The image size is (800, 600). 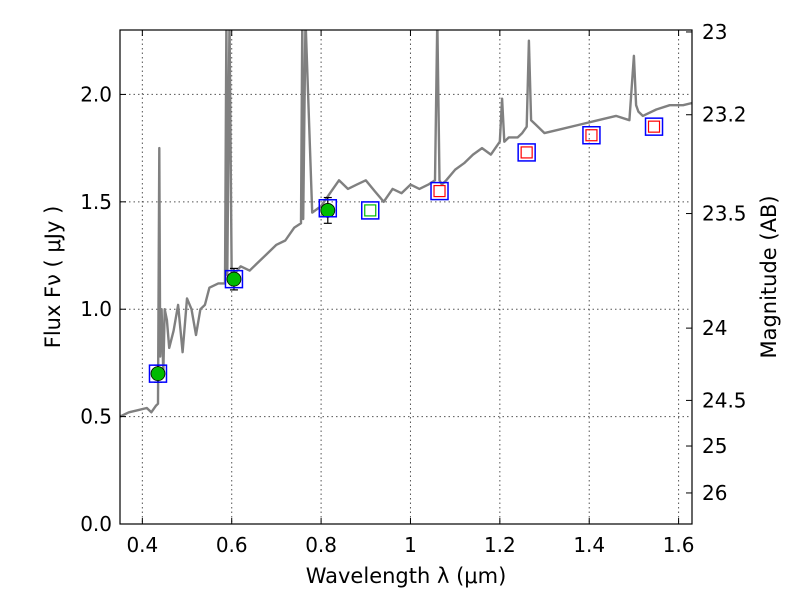 What do you see at coordinates (589, 545) in the screenshot?
I see `x-tick-label: 1.4` at bounding box center [589, 545].